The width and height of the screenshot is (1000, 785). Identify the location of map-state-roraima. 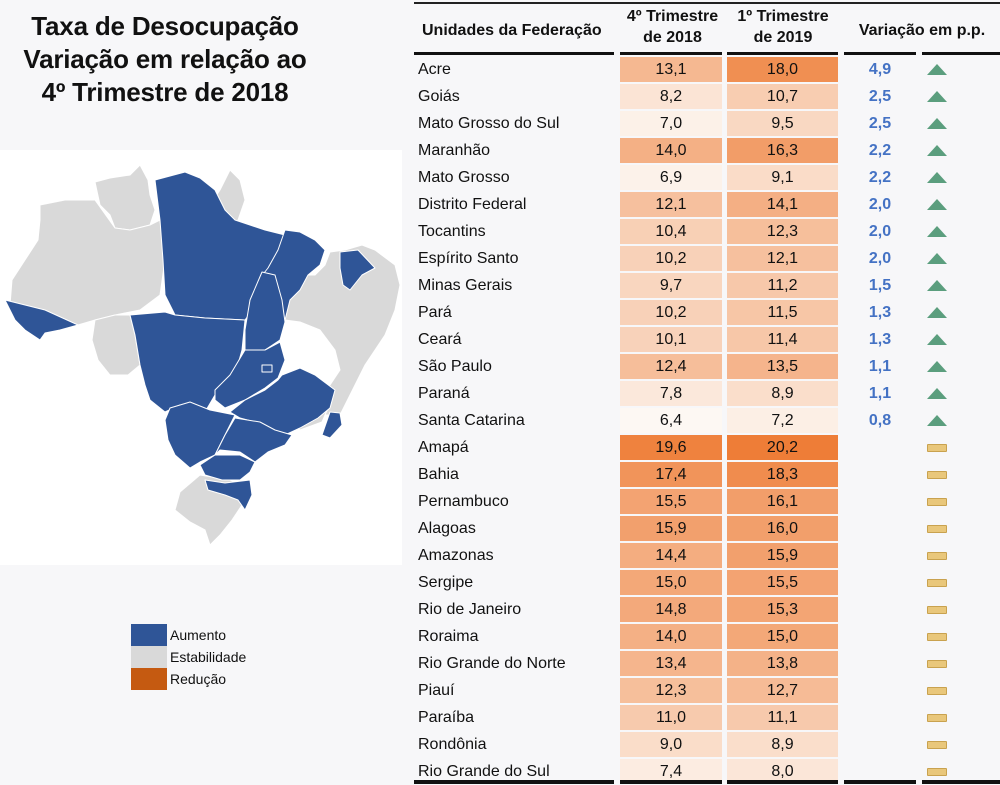
(125, 197).